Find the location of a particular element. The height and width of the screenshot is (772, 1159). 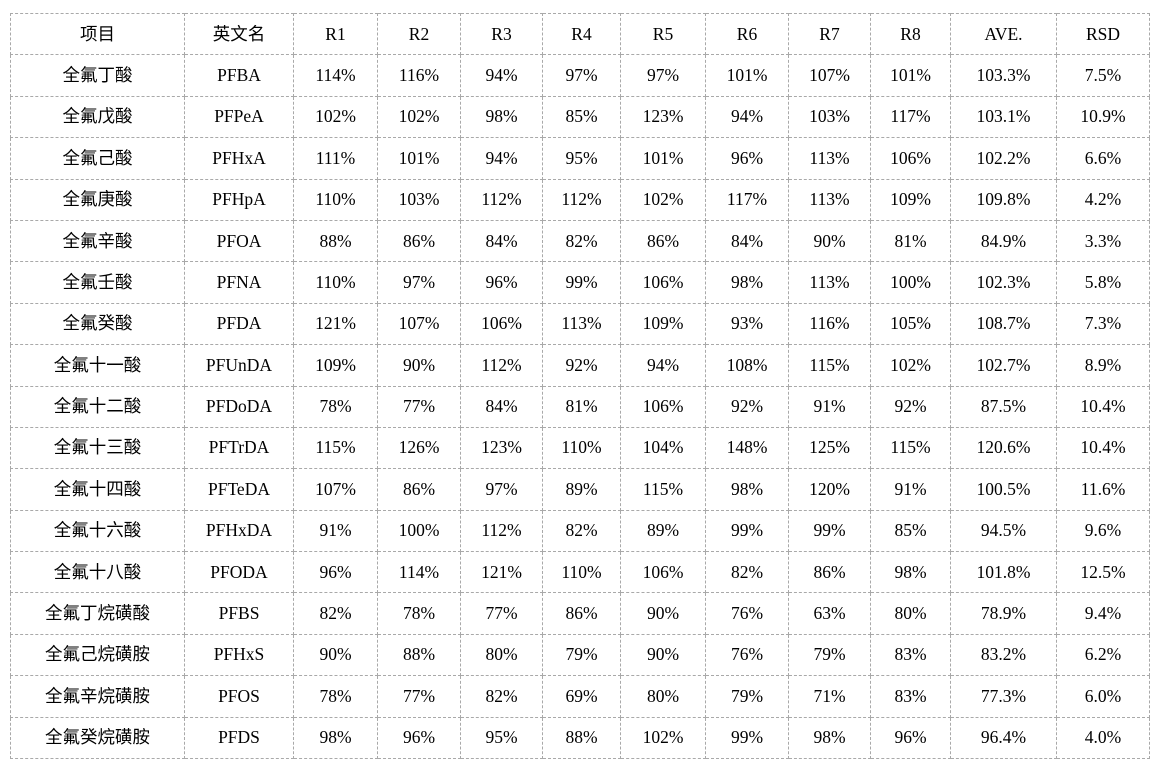

english-name-cell: PFHxA is located at coordinates (239, 158).